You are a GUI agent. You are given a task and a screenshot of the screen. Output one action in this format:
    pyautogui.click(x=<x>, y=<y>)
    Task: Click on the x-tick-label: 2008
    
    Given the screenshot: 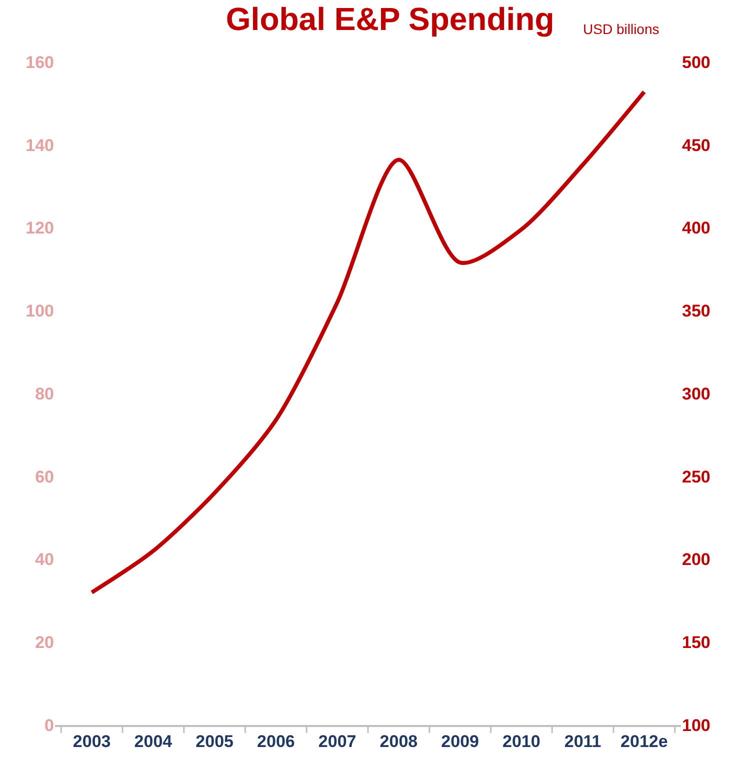 What is the action you would take?
    pyautogui.click(x=399, y=742)
    